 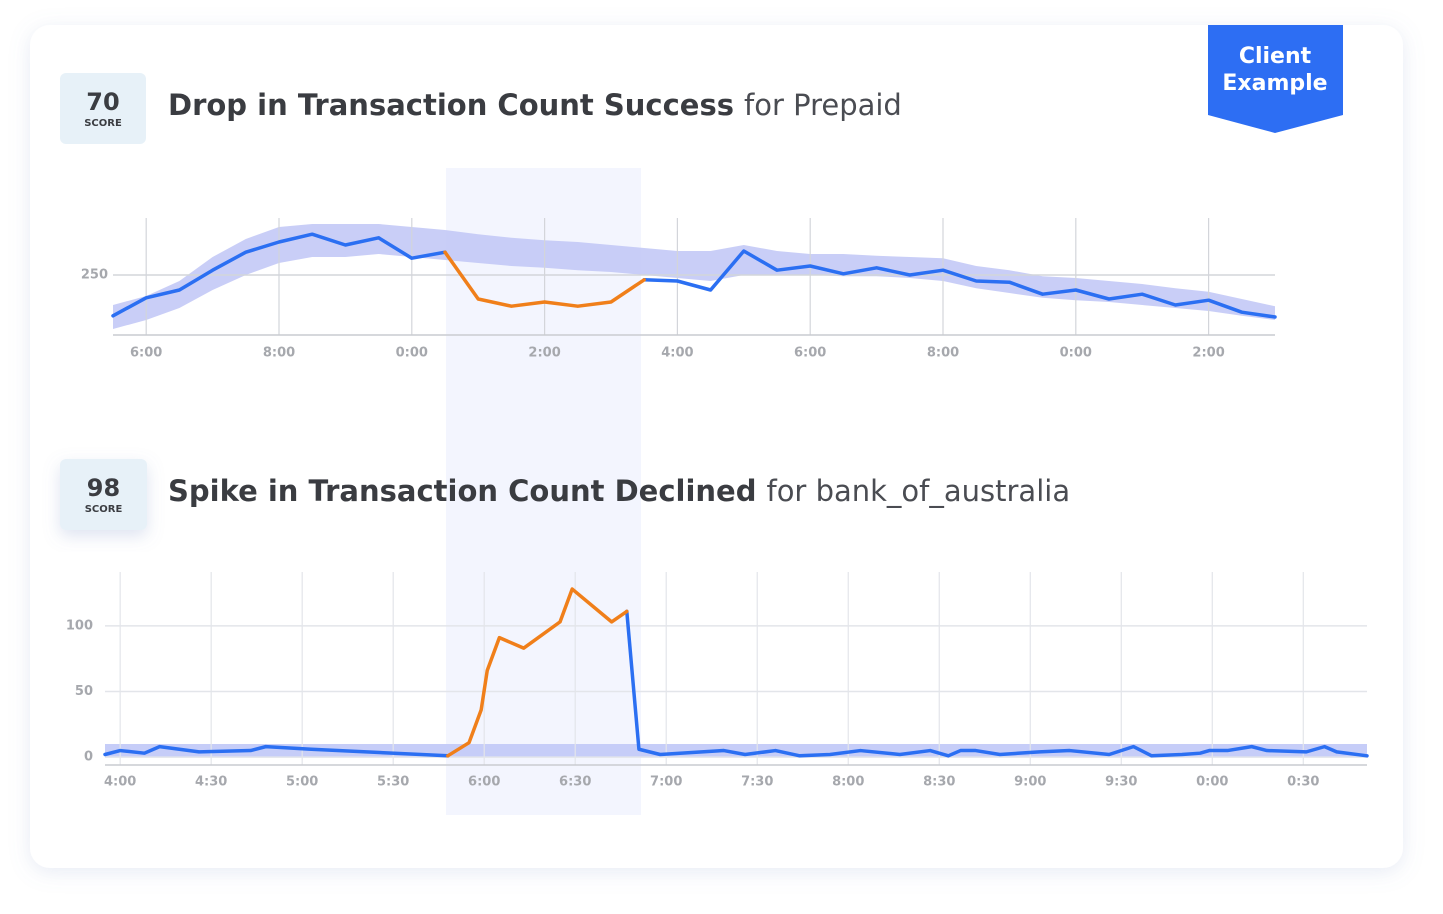 I want to click on anomaly-highlight, so click(x=543, y=491).